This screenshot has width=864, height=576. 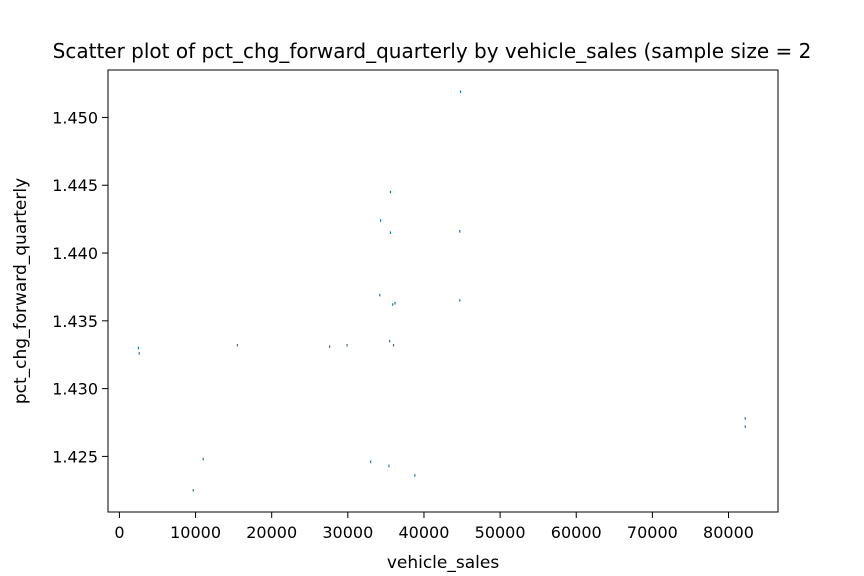 What do you see at coordinates (271, 532) in the screenshot?
I see `x-tick-label: 20000` at bounding box center [271, 532].